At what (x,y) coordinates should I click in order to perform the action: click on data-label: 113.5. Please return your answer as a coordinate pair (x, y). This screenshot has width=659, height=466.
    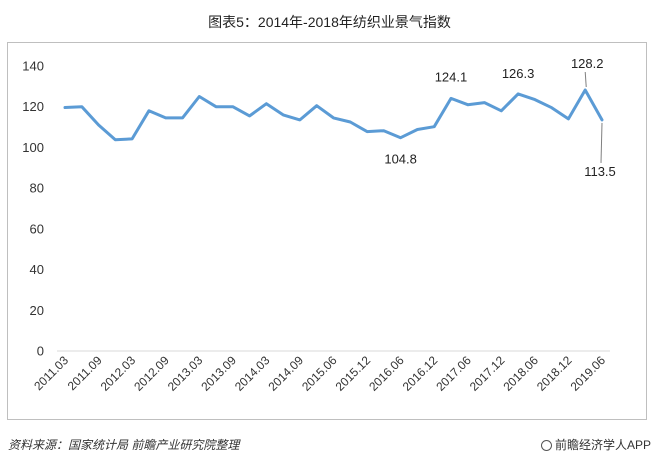
    Looking at the image, I should click on (600, 171).